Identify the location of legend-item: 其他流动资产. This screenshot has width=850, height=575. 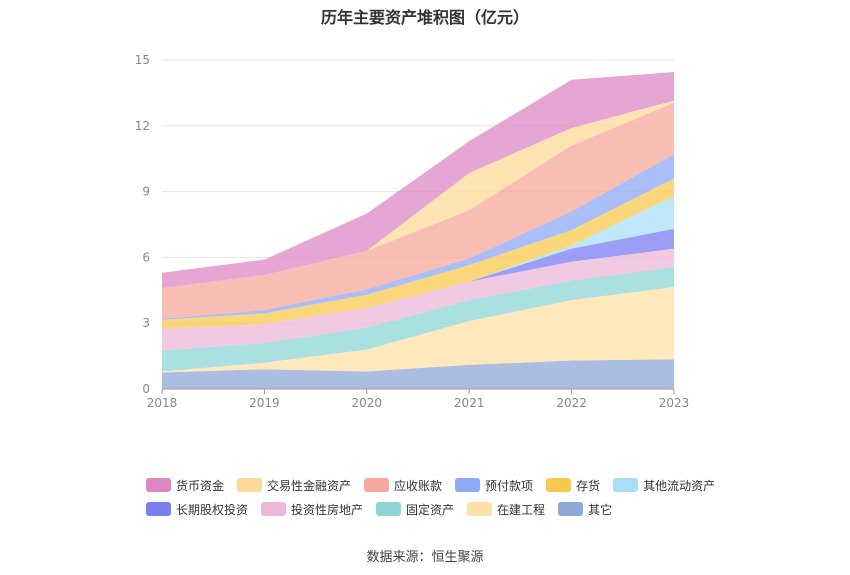
(664, 485).